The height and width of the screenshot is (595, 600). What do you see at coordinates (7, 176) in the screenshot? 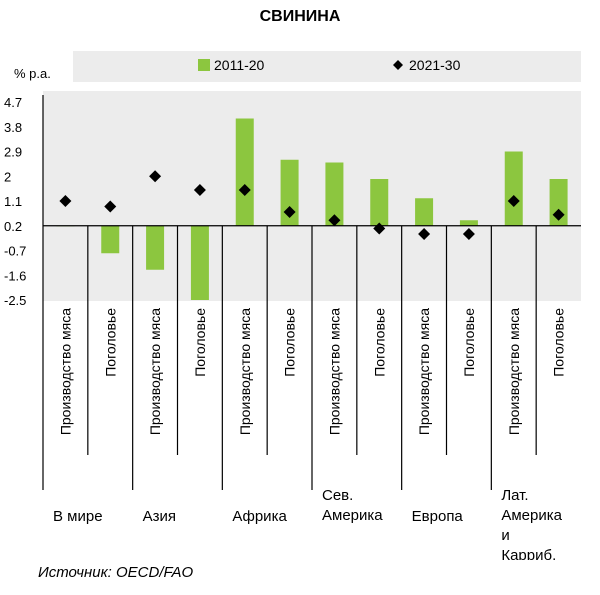
I see `y-tick-label: 2` at bounding box center [7, 176].